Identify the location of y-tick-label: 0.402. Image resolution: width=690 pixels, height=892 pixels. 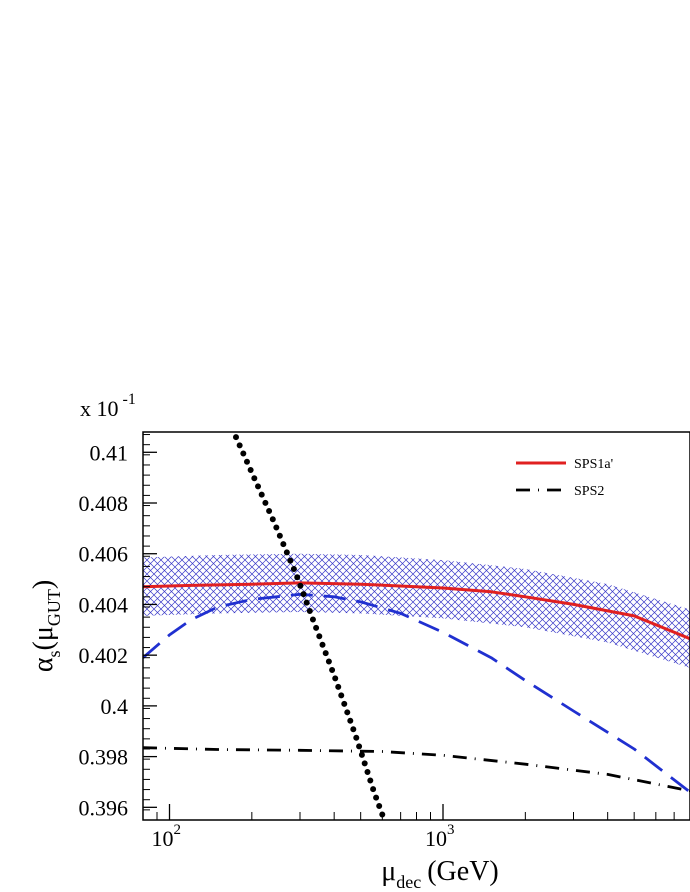
(104, 655).